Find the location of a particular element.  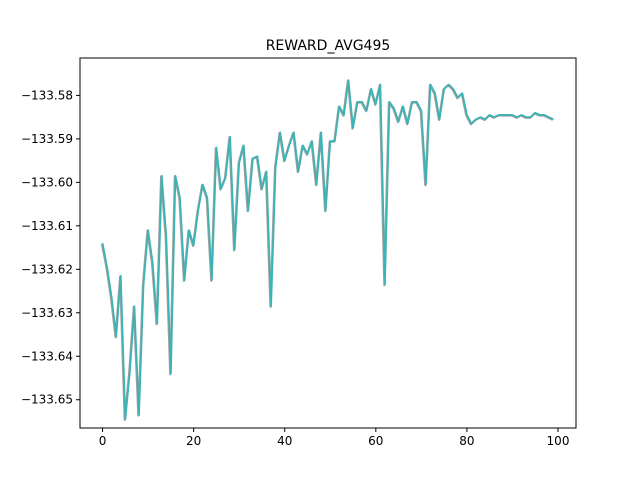

y-tick-label: −133.64 is located at coordinates (47, 356).